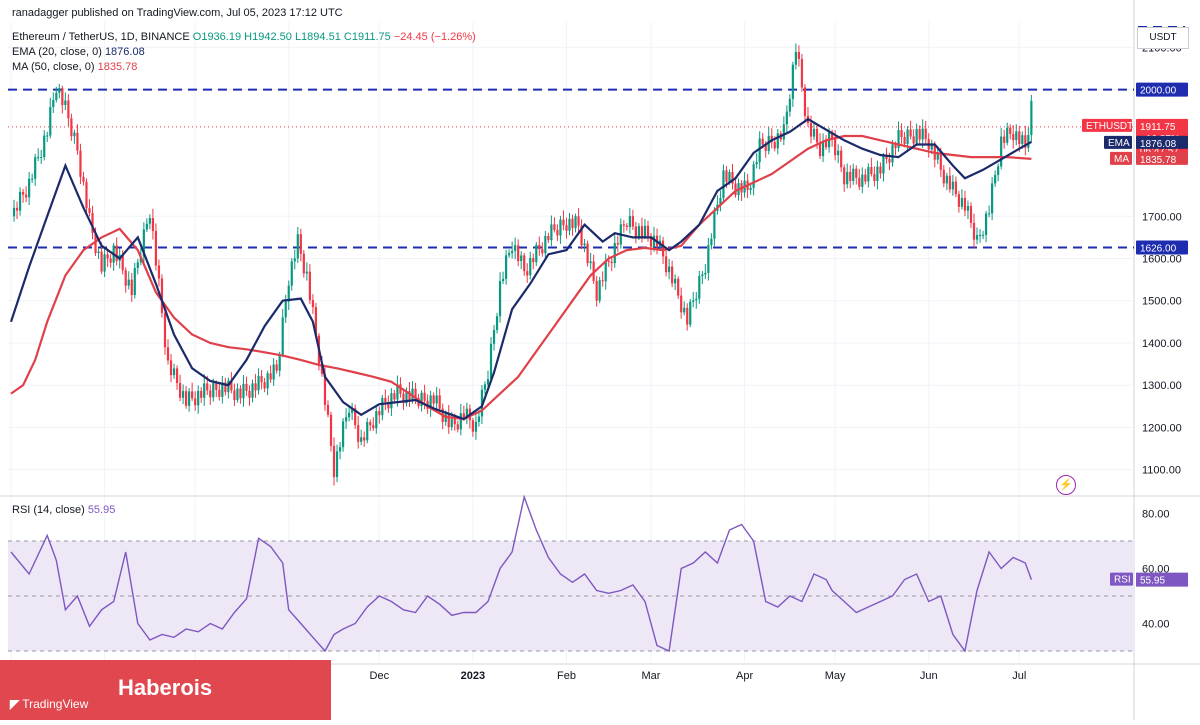  What do you see at coordinates (63, 510) in the screenshot?
I see `rsi-legend: RSI (14, close) 55.95` at bounding box center [63, 510].